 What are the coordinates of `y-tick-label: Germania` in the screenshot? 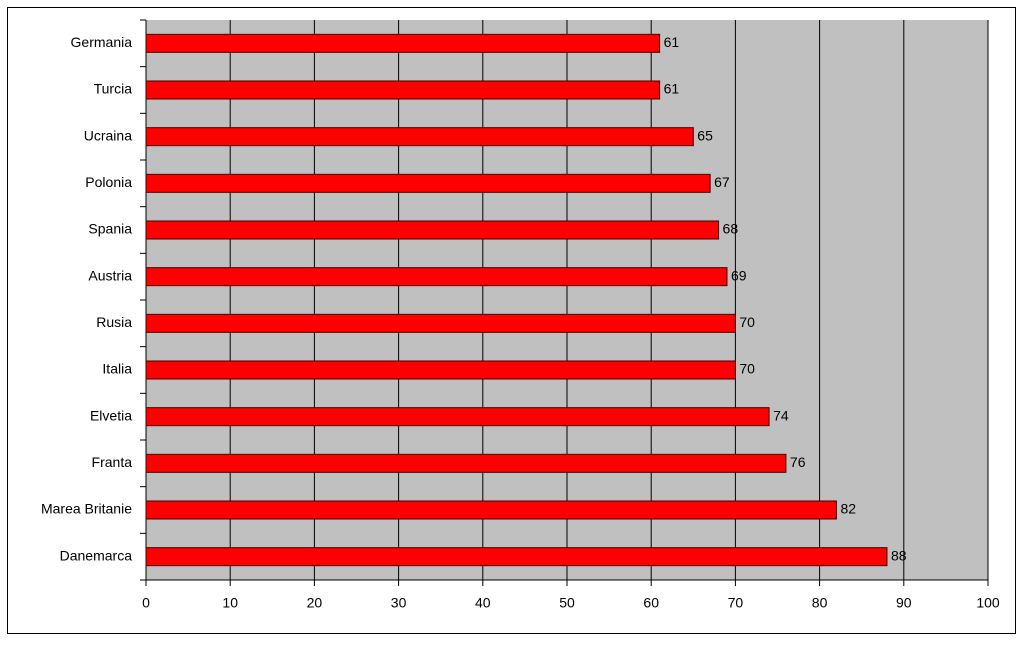 It's located at (102, 42).